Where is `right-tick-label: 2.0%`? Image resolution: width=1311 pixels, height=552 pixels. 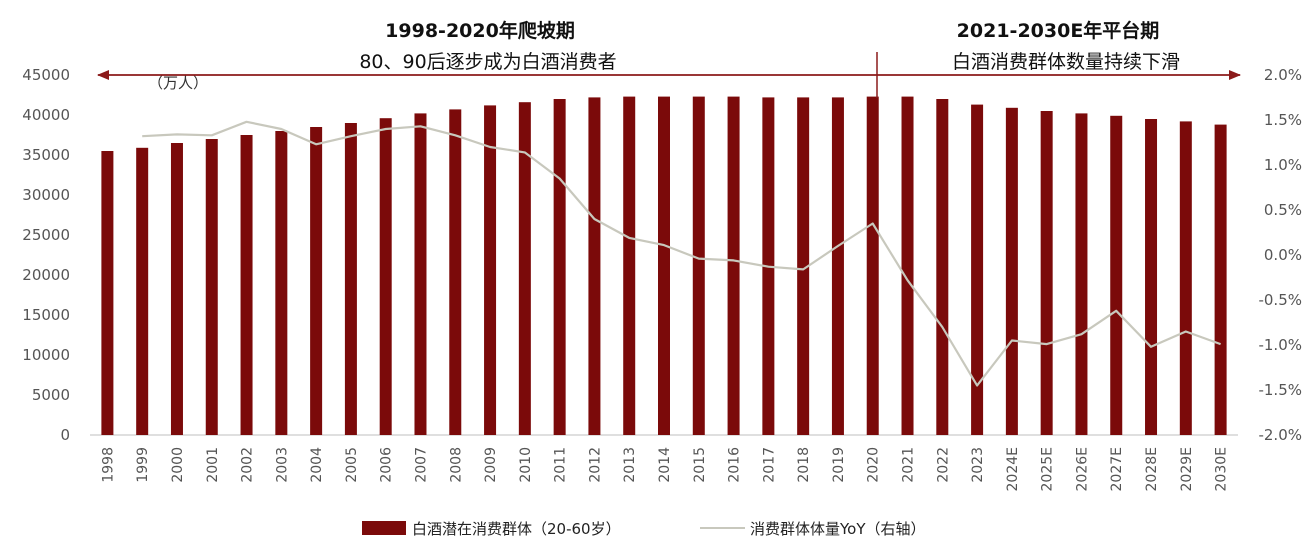 right-tick-label: 2.0% is located at coordinates (1283, 75).